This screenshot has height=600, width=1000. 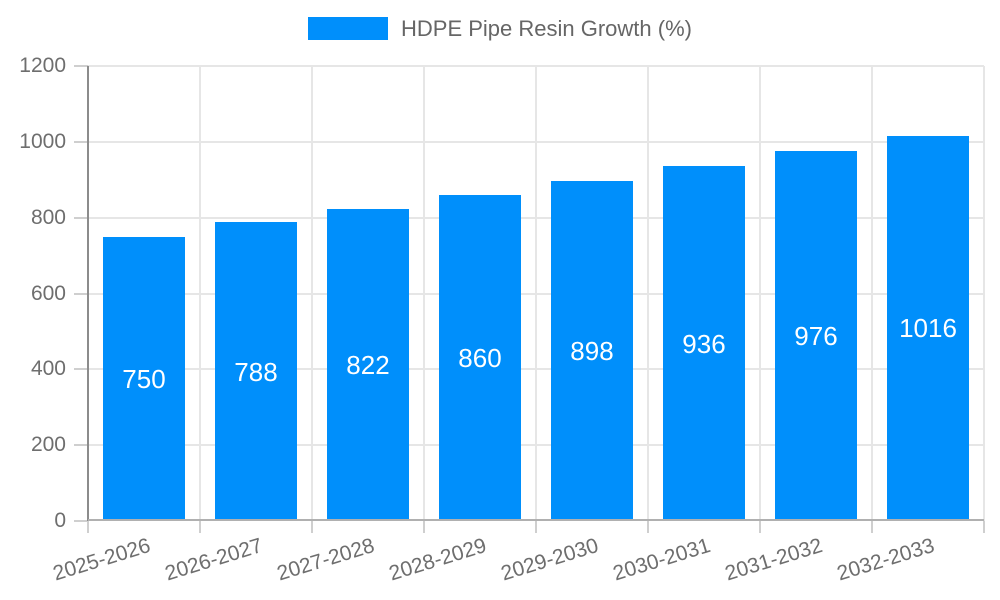 I want to click on bar: 936, so click(x=704, y=343).